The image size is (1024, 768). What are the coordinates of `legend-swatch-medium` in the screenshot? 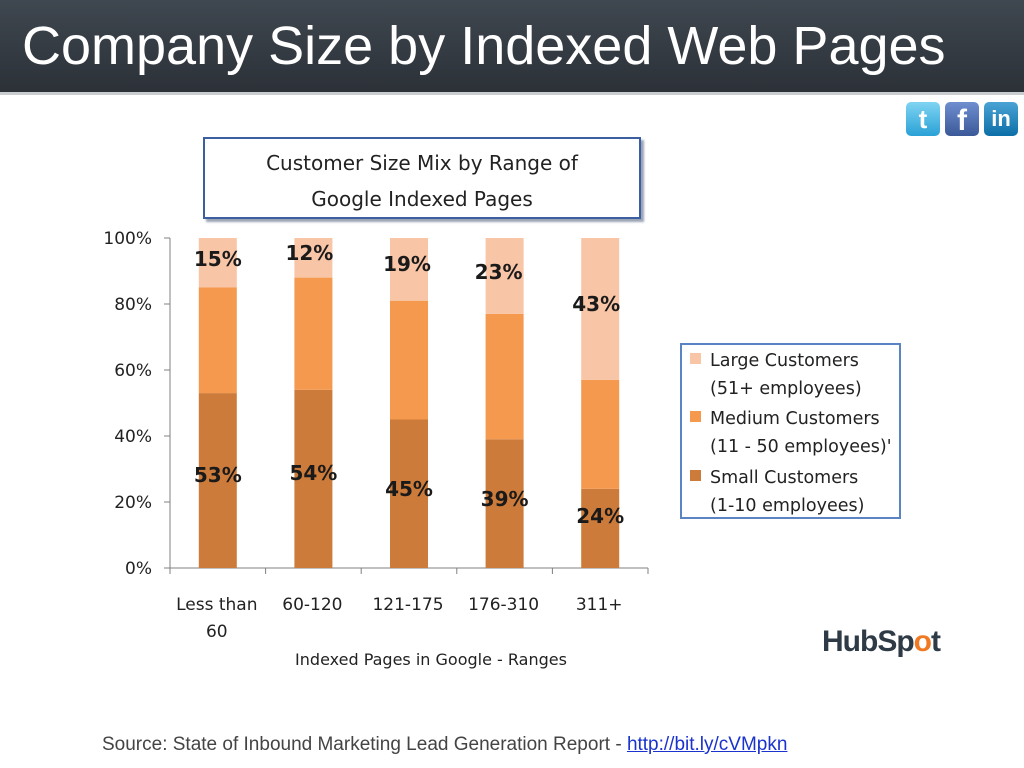 It's located at (695, 416).